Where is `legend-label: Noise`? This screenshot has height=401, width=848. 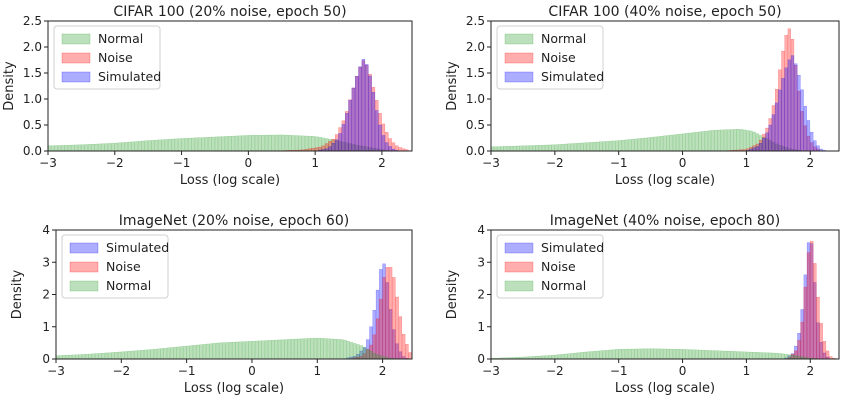 legend-label: Noise is located at coordinates (123, 266).